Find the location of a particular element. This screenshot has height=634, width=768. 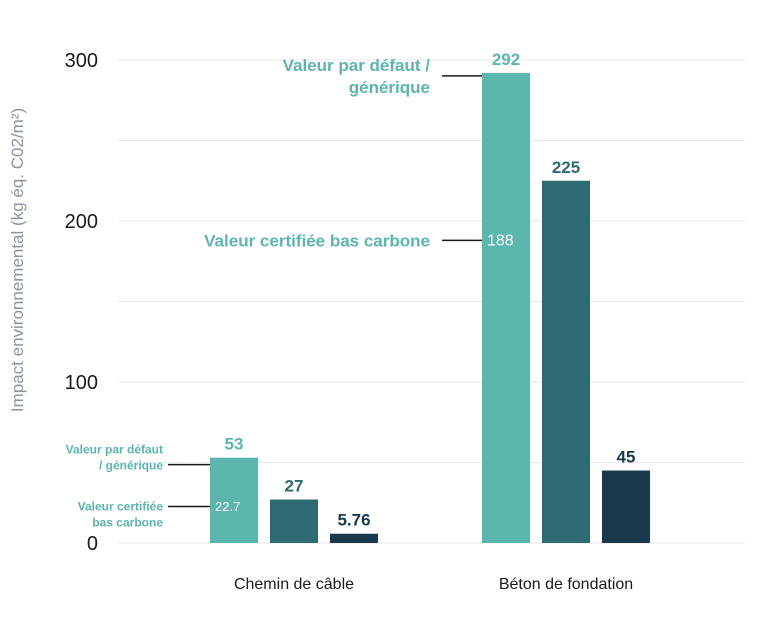

data-label: 27 is located at coordinates (294, 486).